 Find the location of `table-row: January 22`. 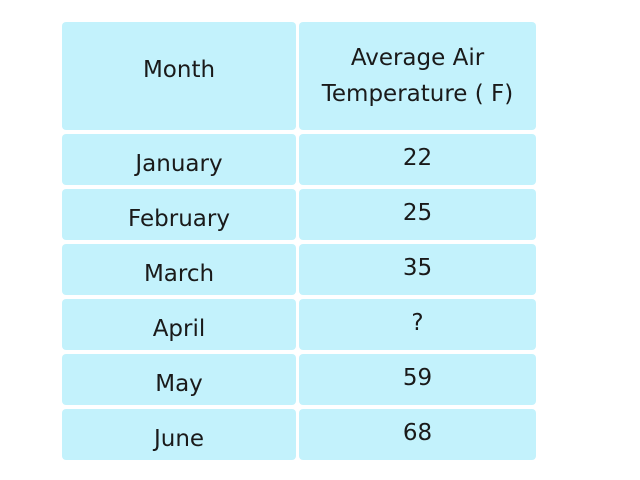

table-row: January 22 is located at coordinates (299, 159).